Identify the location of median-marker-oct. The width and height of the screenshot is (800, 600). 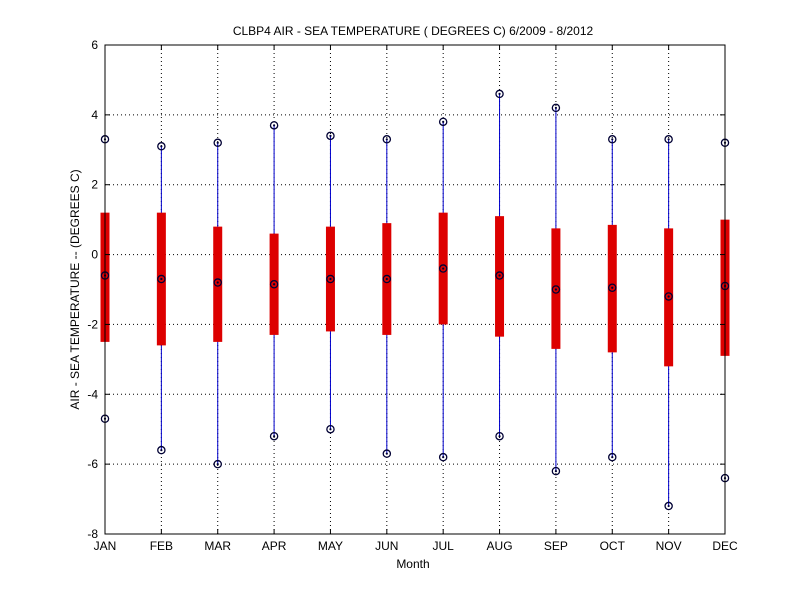
(612, 288).